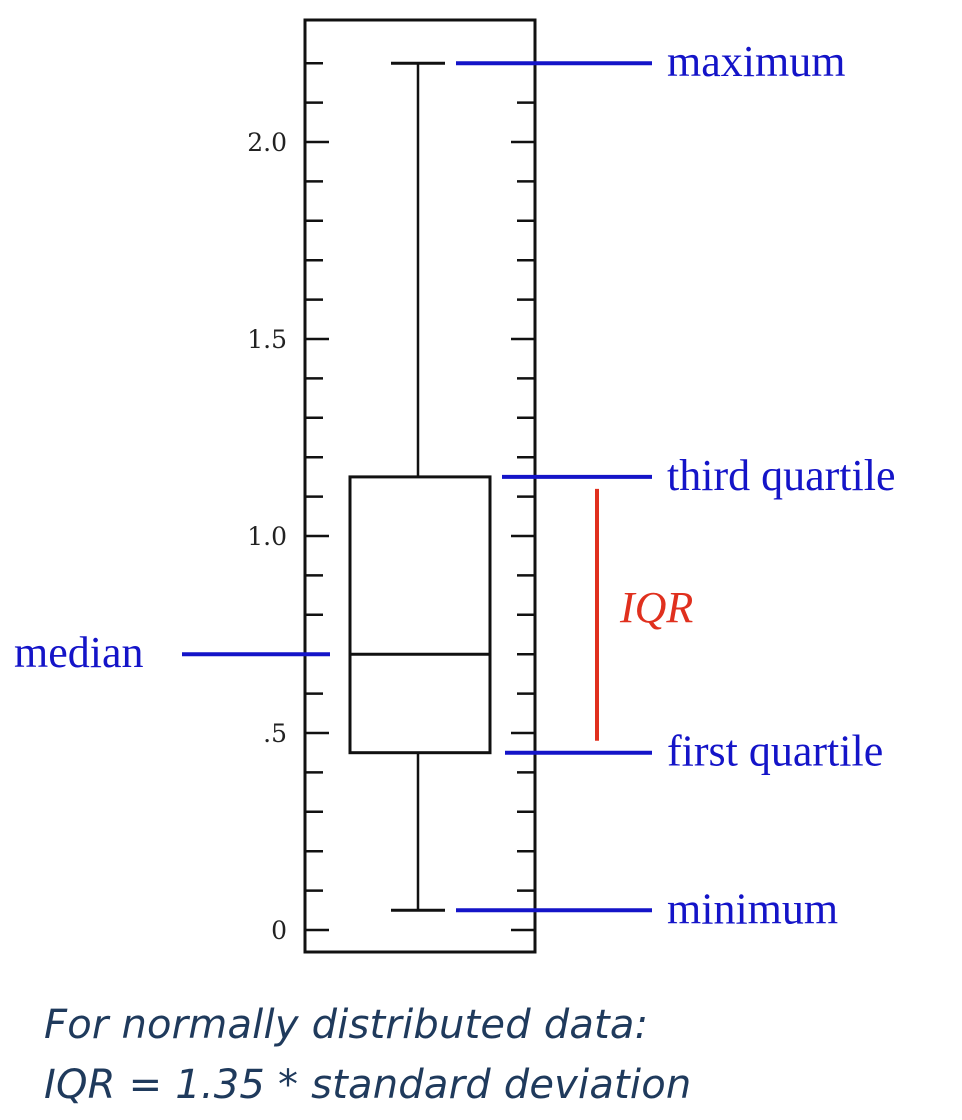 The image size is (962, 1120). Describe the element at coordinates (279, 930) in the screenshot. I see `y-tick-label: 0` at that location.